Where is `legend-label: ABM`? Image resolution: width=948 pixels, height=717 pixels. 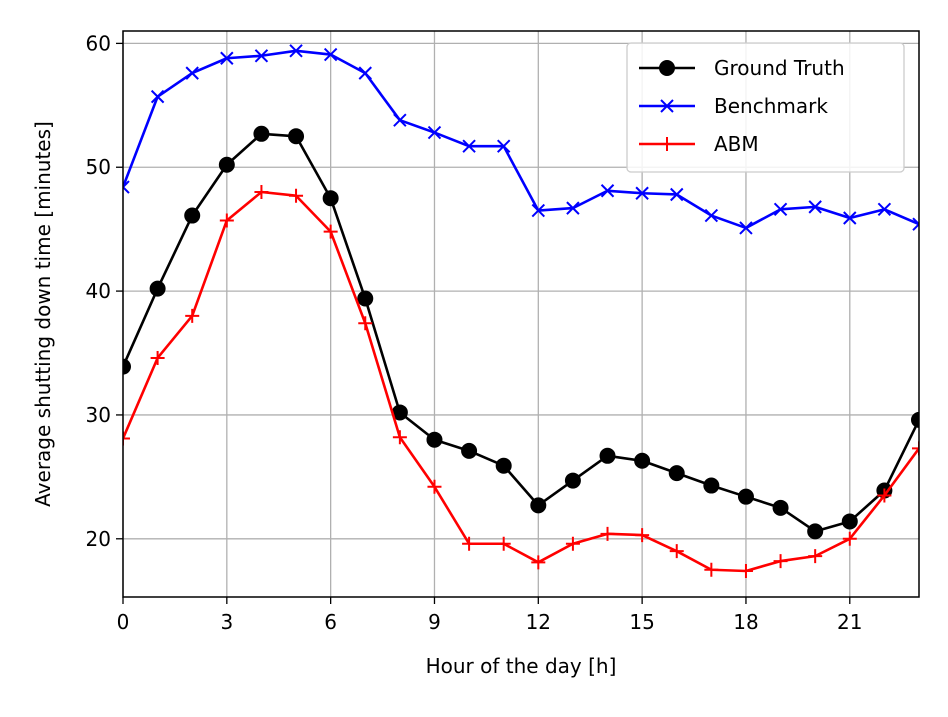 legend-label: ABM is located at coordinates (736, 144).